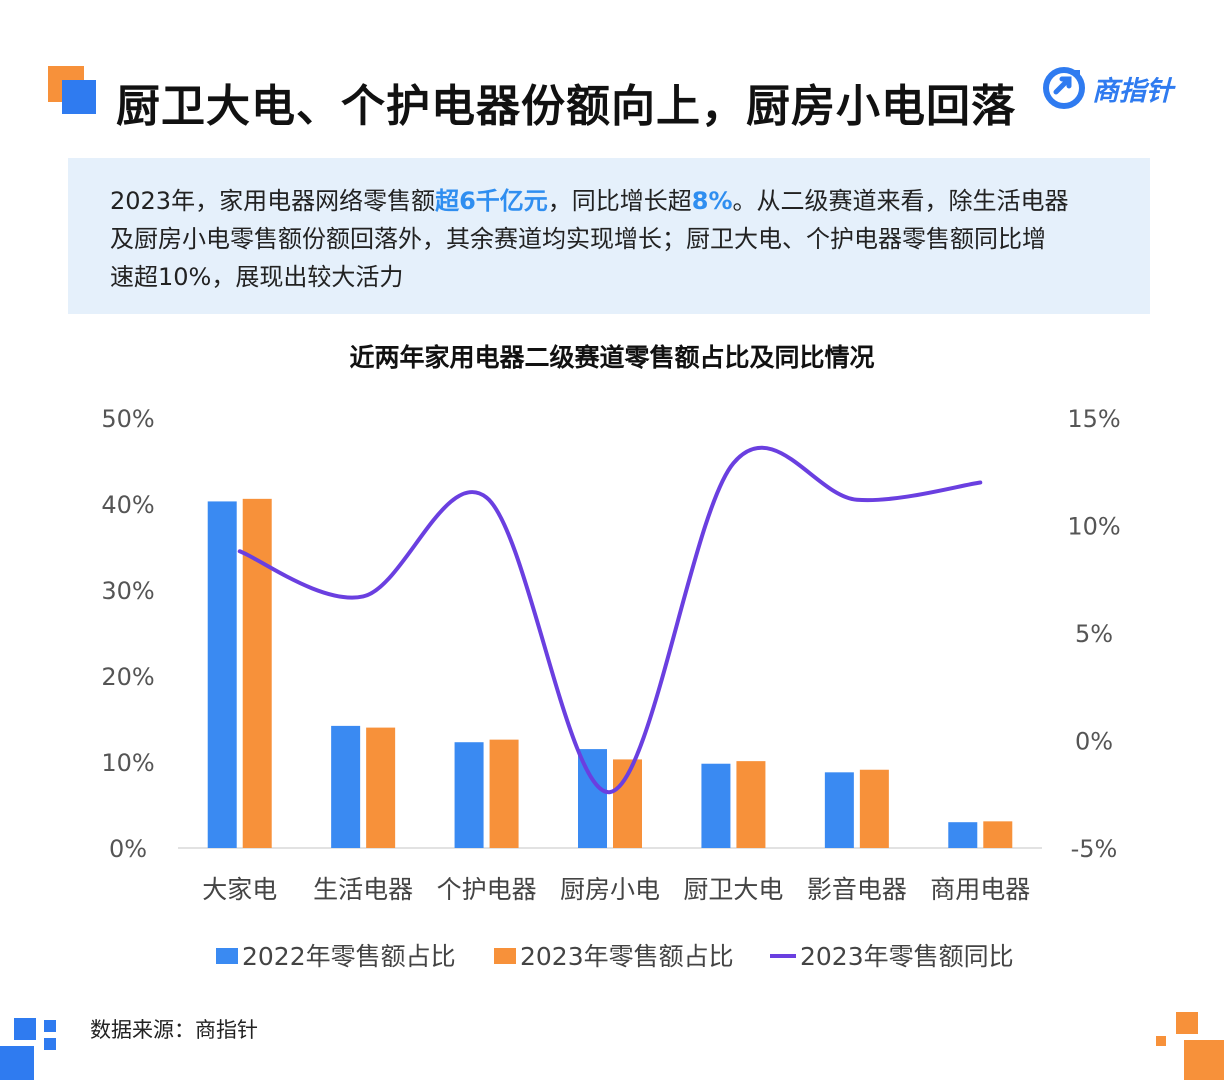  Describe the element at coordinates (257, 277) in the screenshot. I see `summary-line-3: 速超10%，展现出较大活力` at that location.